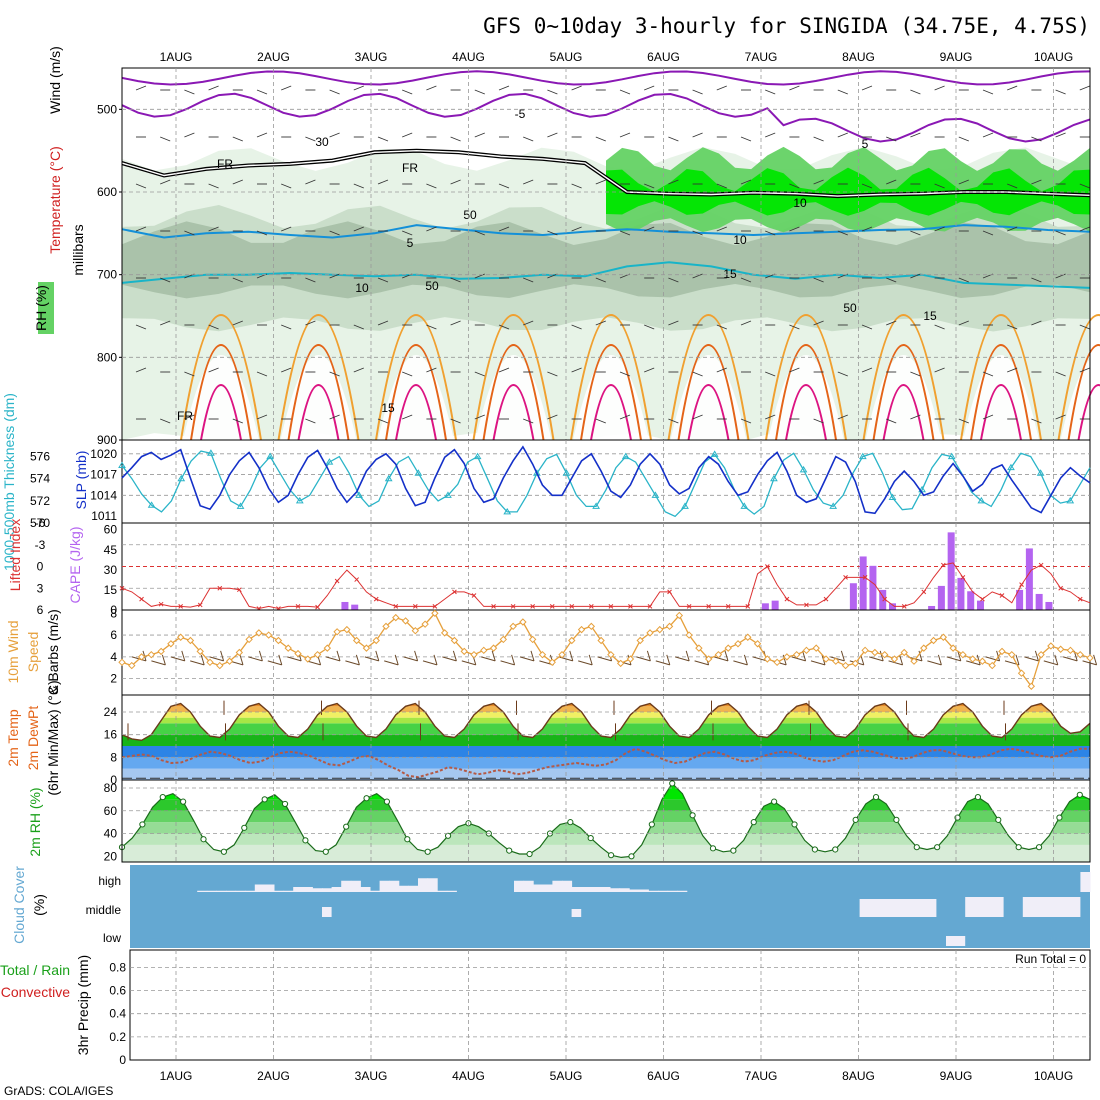 The width and height of the screenshot is (1100, 1100). What do you see at coordinates (111, 834) in the screenshot?
I see `rh-tick-label: 40` at bounding box center [111, 834].